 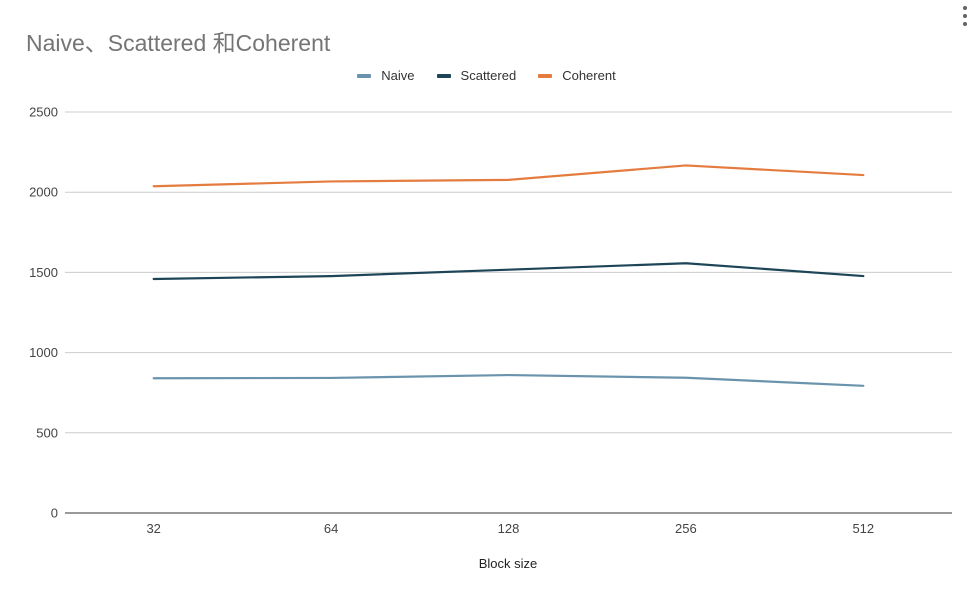 I want to click on more-options-icon, so click(x=965, y=17).